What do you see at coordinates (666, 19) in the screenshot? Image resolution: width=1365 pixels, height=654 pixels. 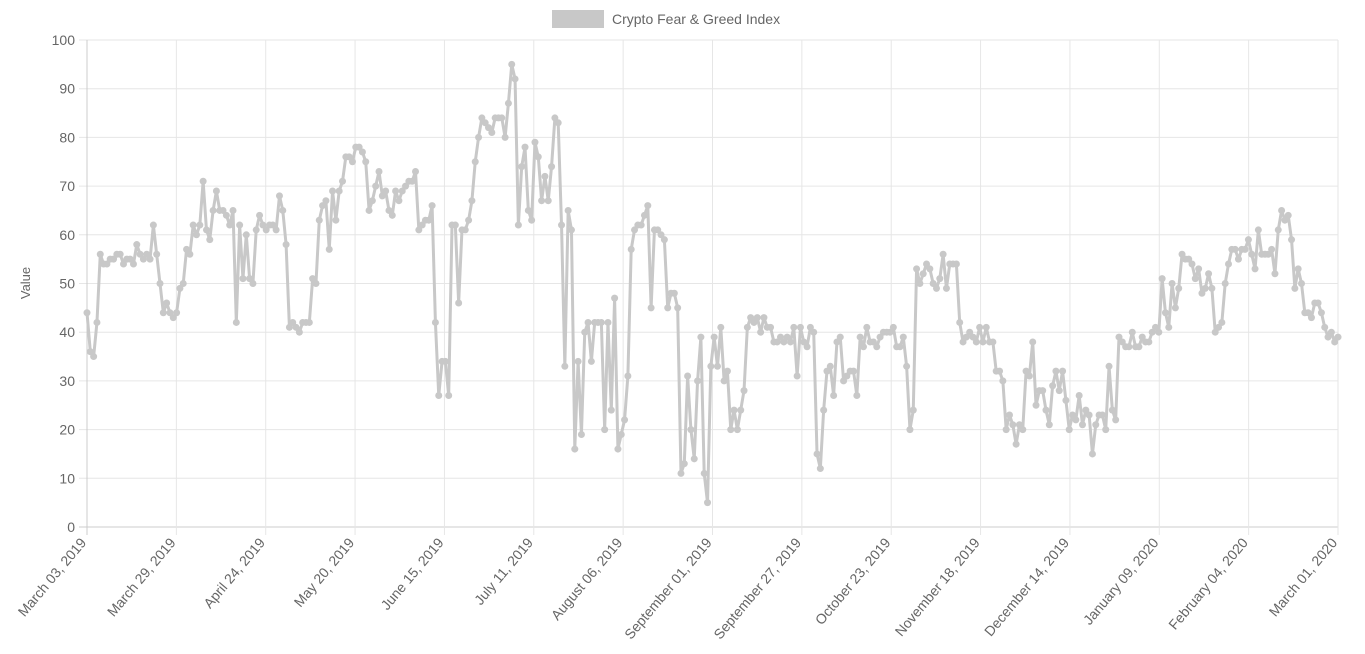 I see `legend: Crypto Fear & Greed Index` at bounding box center [666, 19].